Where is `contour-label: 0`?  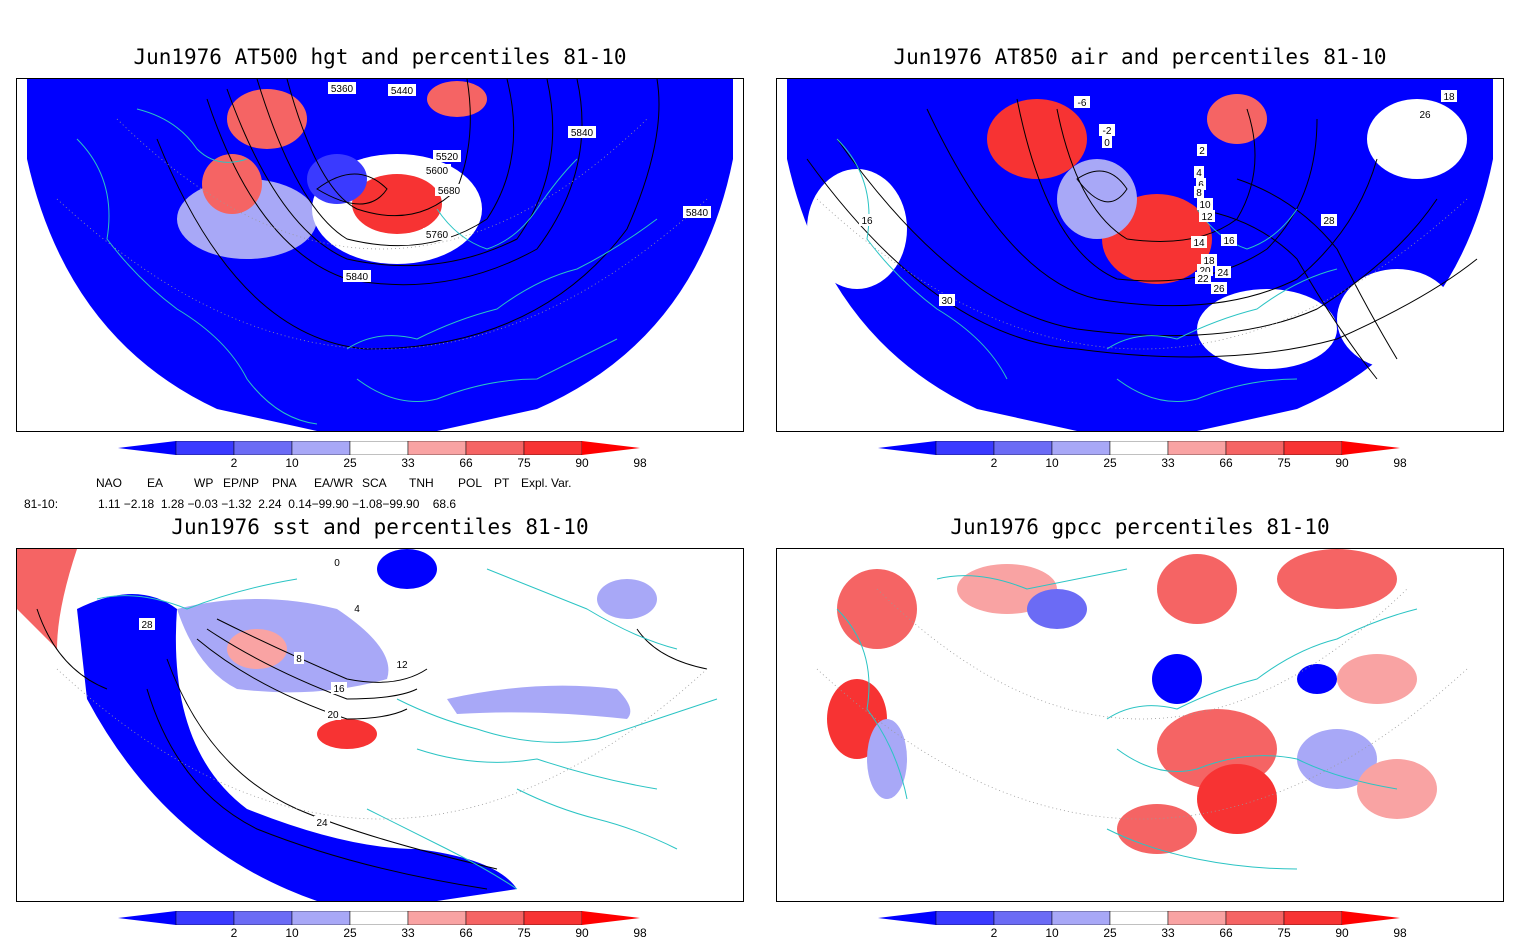 contour-label: 0 is located at coordinates (337, 562).